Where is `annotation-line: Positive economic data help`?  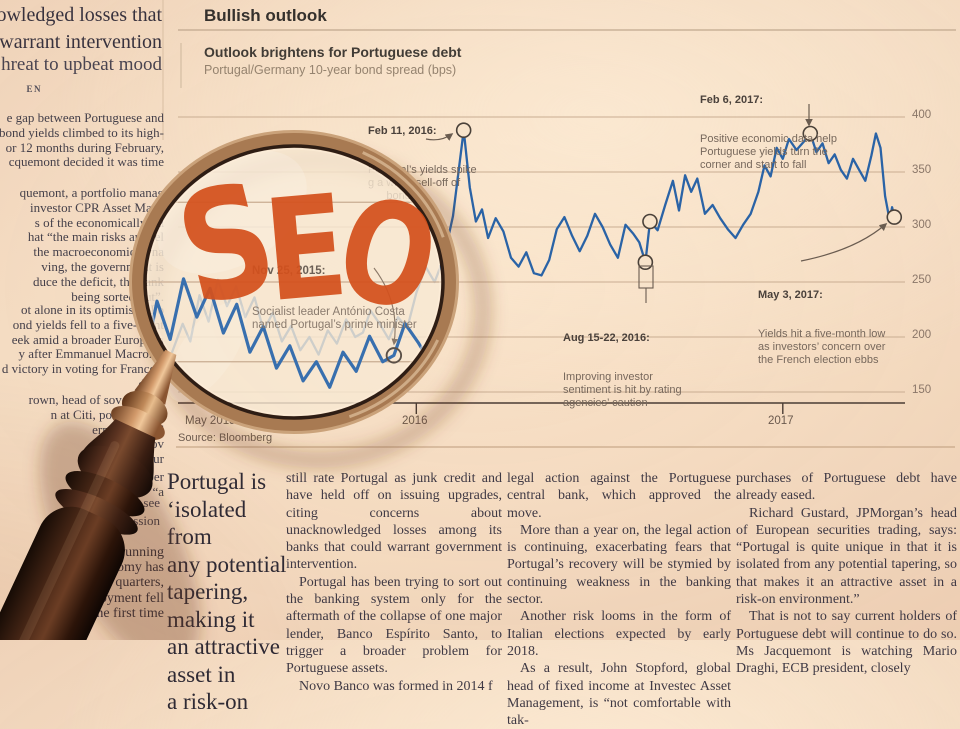 annotation-line: Positive economic data help is located at coordinates (768, 139).